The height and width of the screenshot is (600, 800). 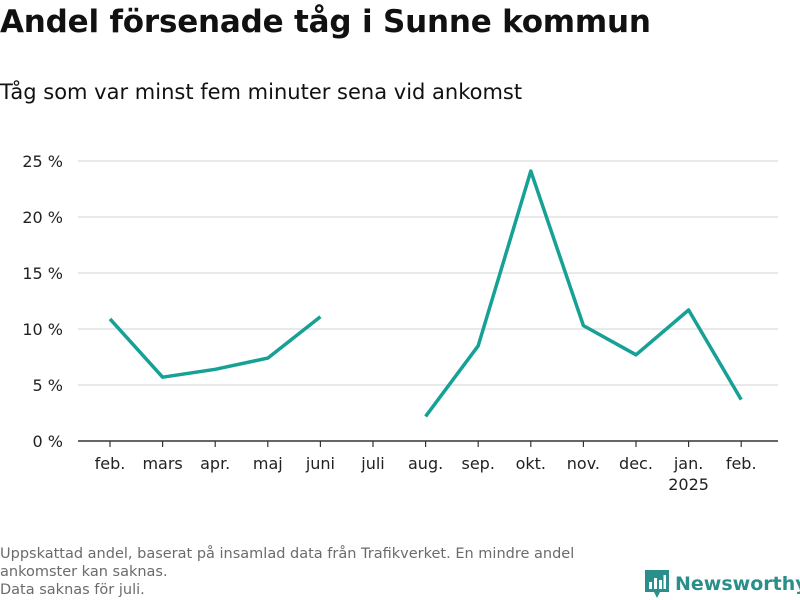 What do you see at coordinates (636, 463) in the screenshot?
I see `x-tick-label: dec.` at bounding box center [636, 463].